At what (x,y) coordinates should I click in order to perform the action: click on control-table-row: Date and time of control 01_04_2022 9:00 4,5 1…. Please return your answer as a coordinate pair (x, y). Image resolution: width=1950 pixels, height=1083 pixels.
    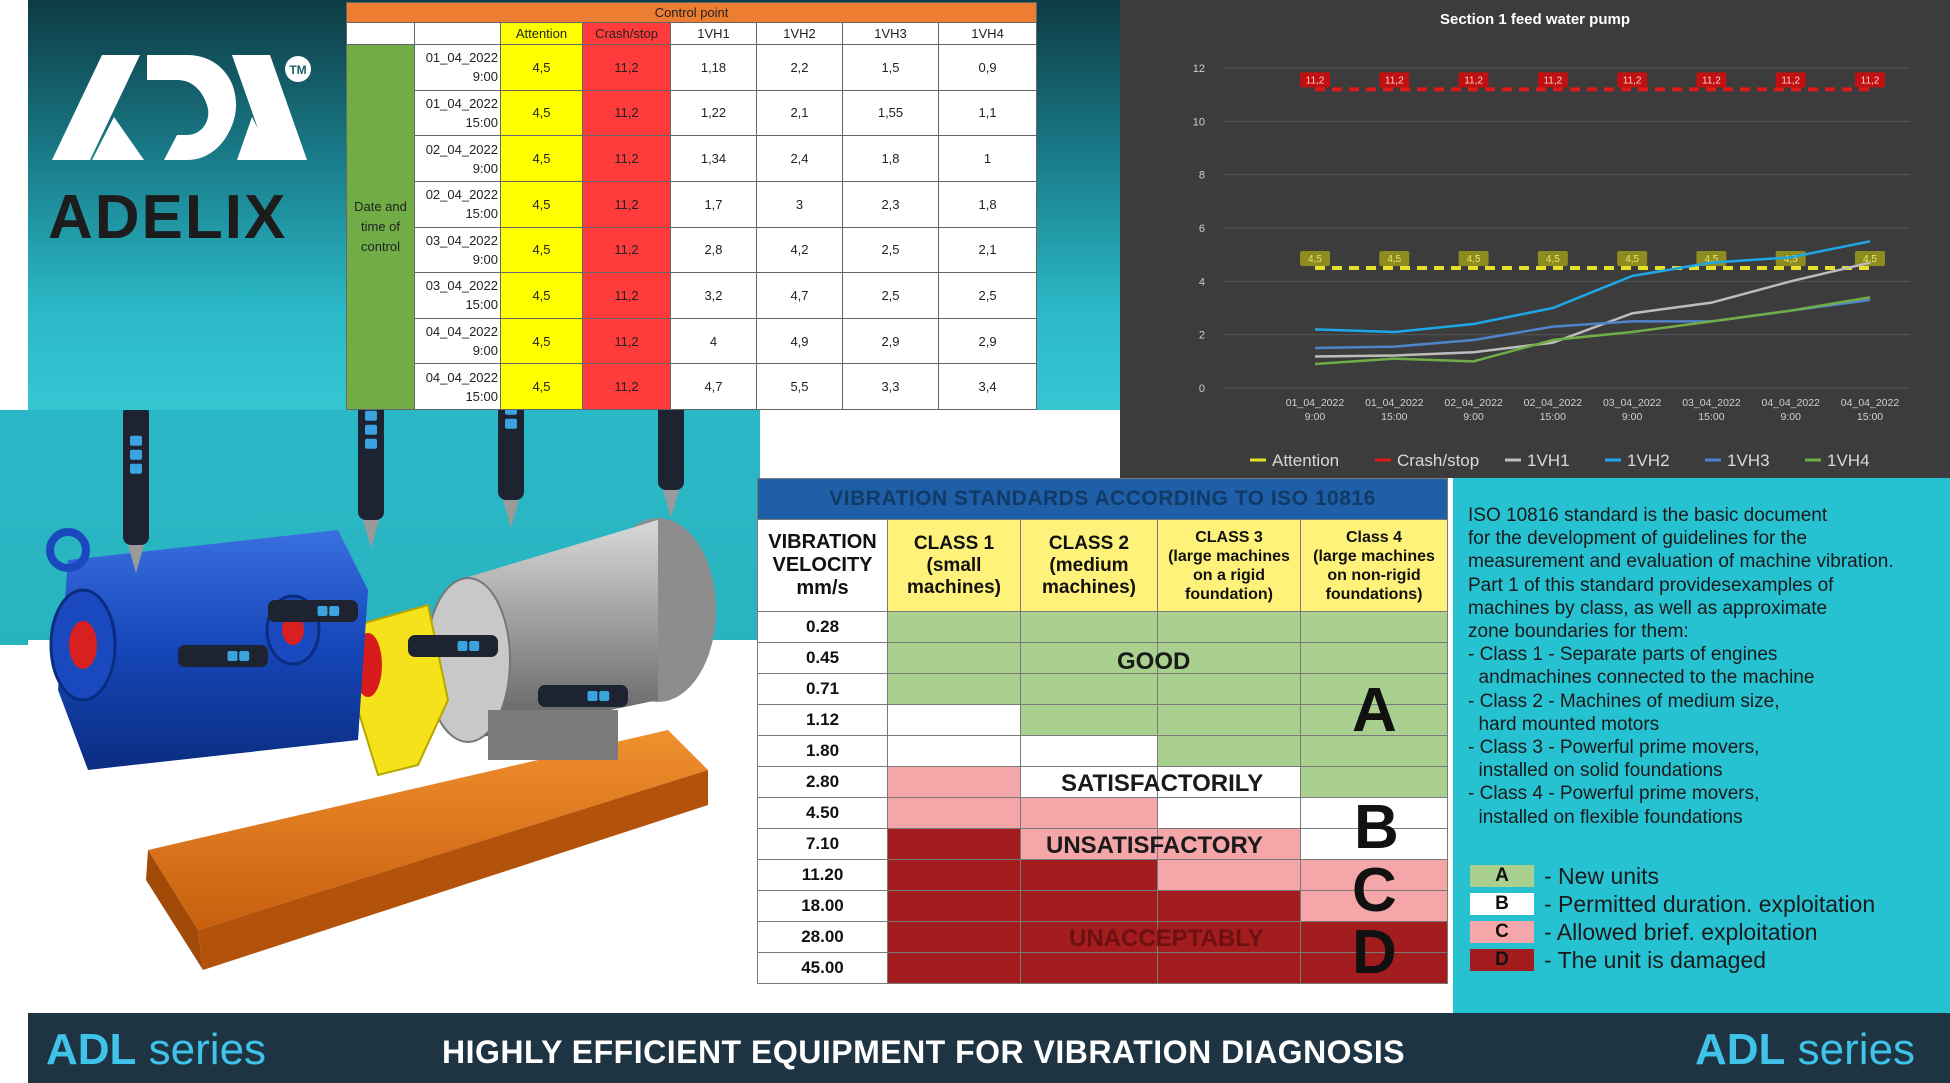
    Looking at the image, I should click on (692, 227).